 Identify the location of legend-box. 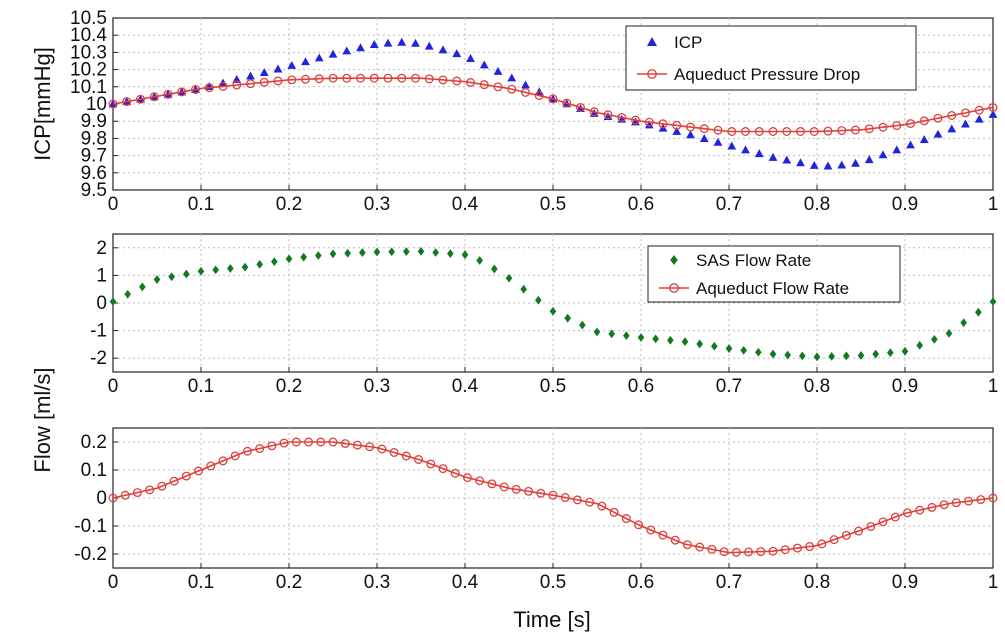
(771, 58).